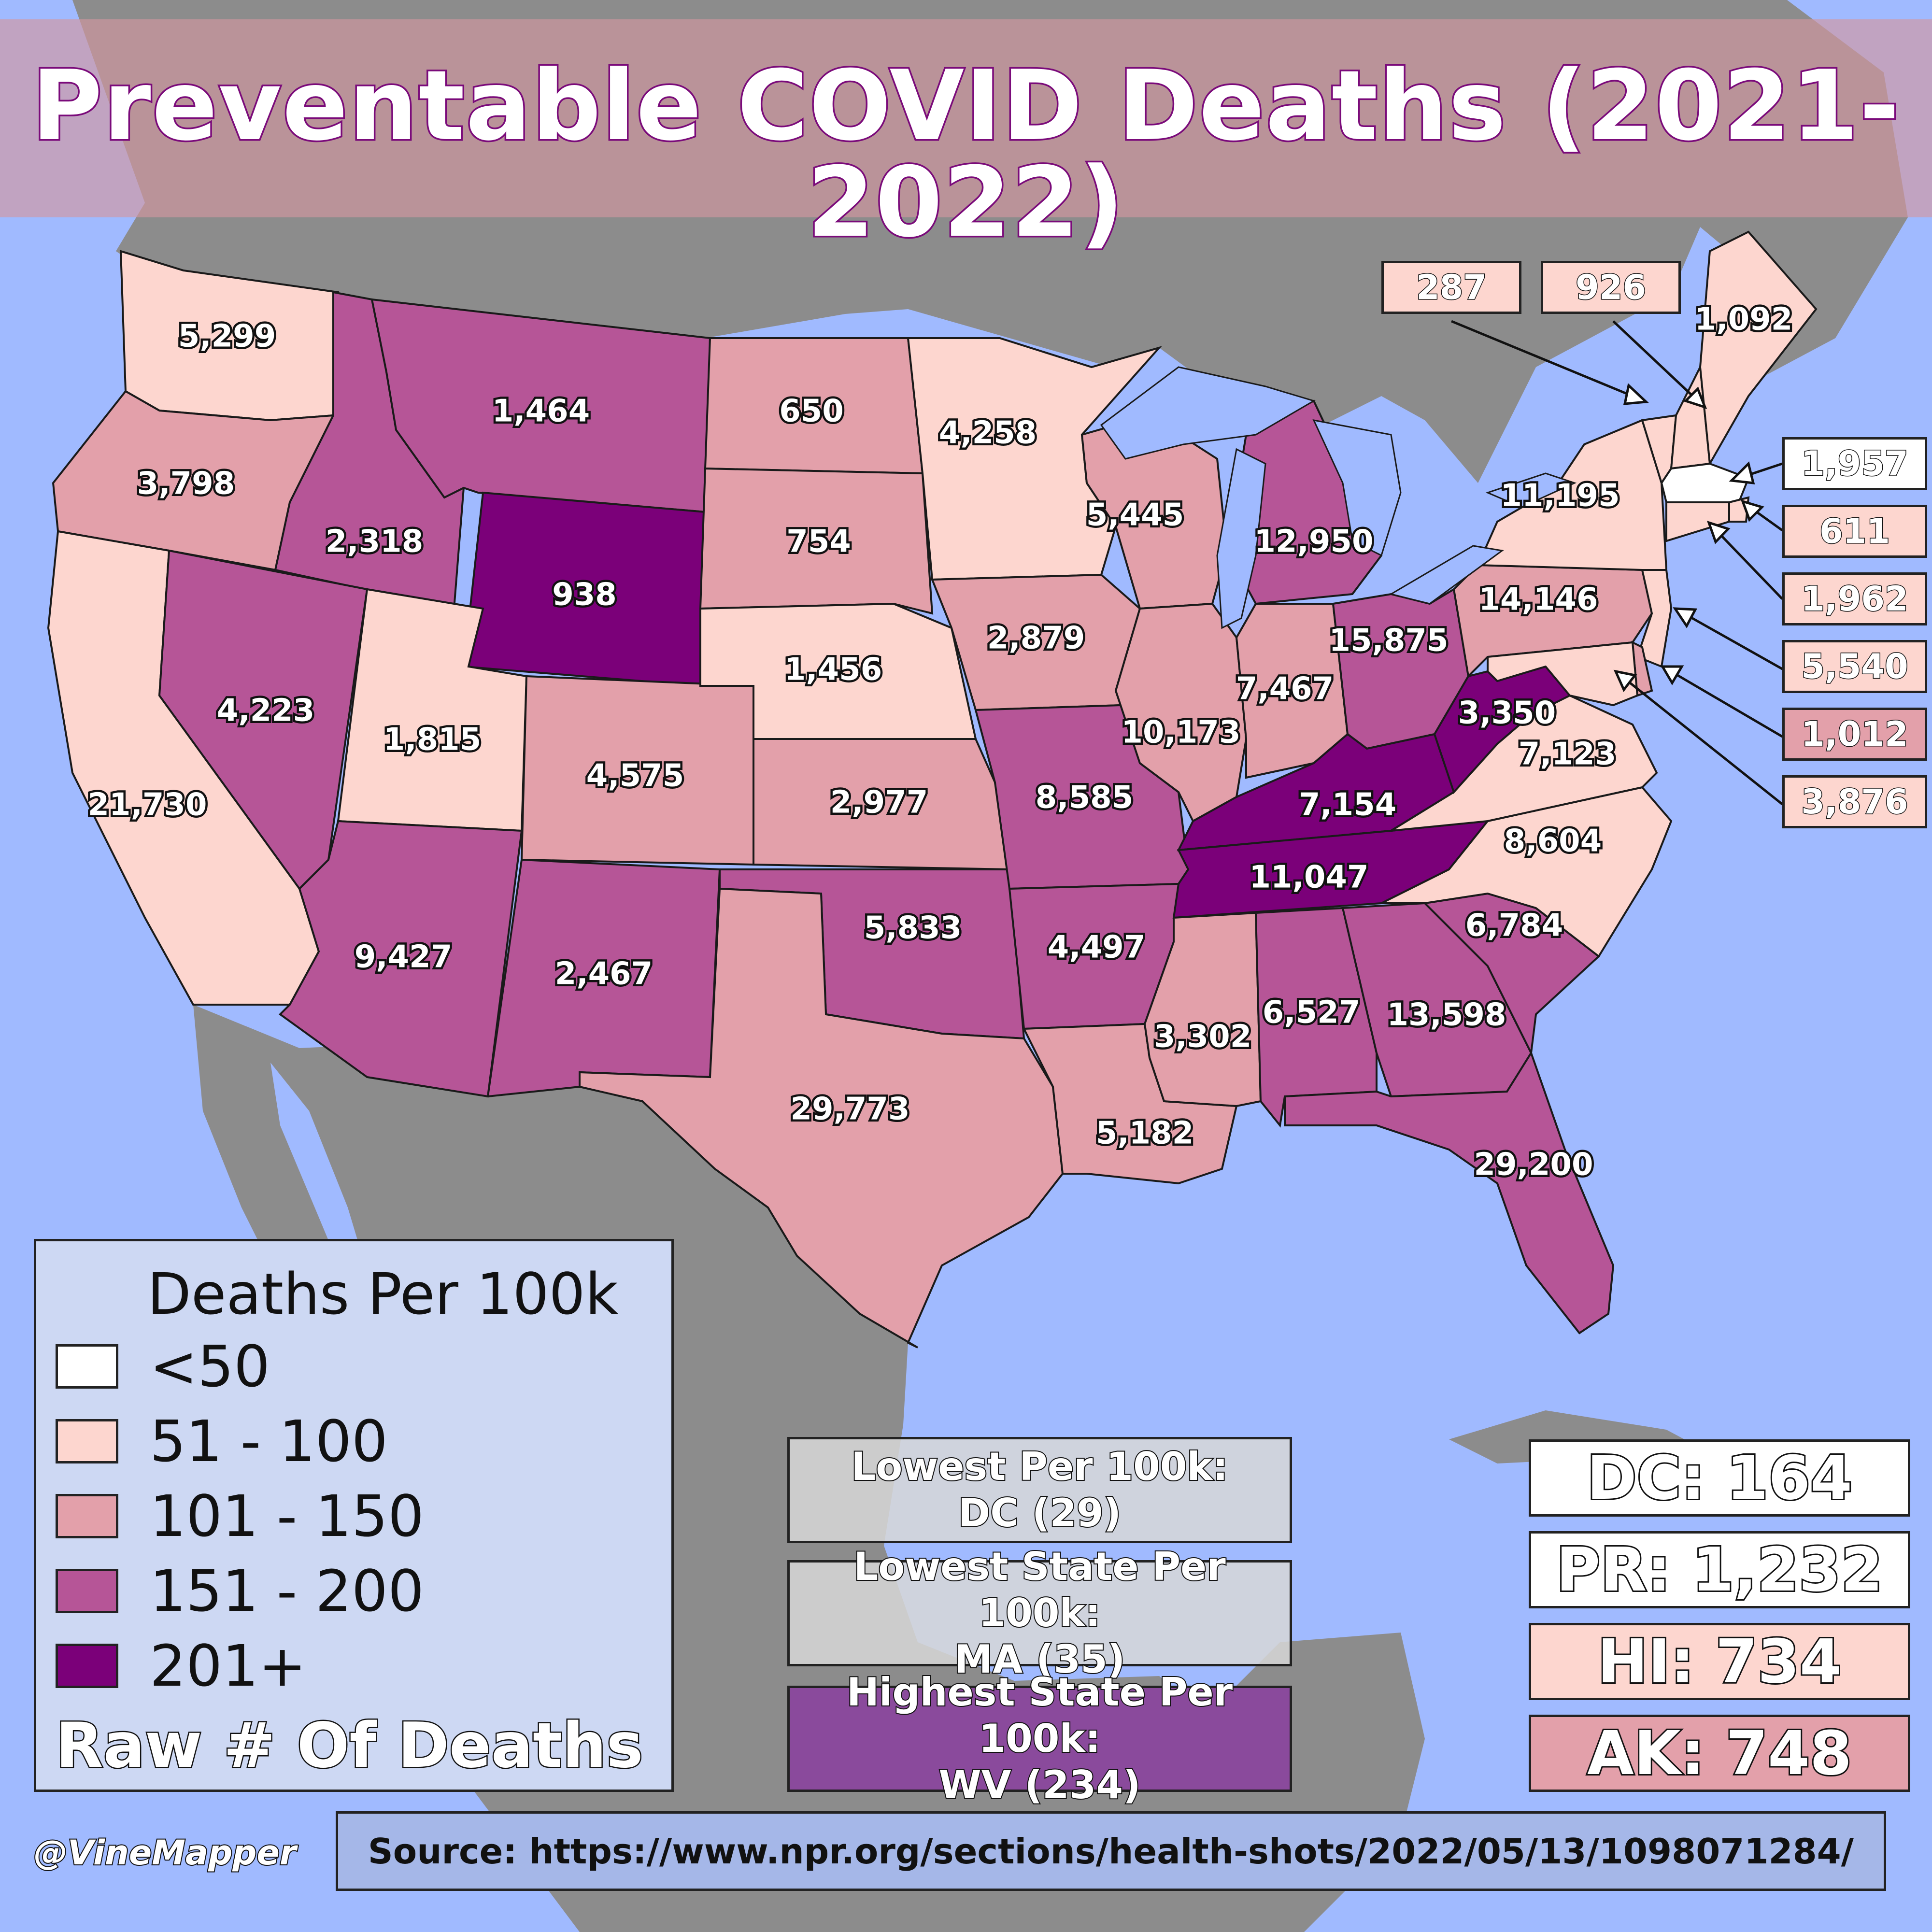 Image resolution: width=1932 pixels, height=1932 pixels. Describe the element at coordinates (1039, 1785) in the screenshot. I see `stat-highest-state-line2: WV (234)` at that location.